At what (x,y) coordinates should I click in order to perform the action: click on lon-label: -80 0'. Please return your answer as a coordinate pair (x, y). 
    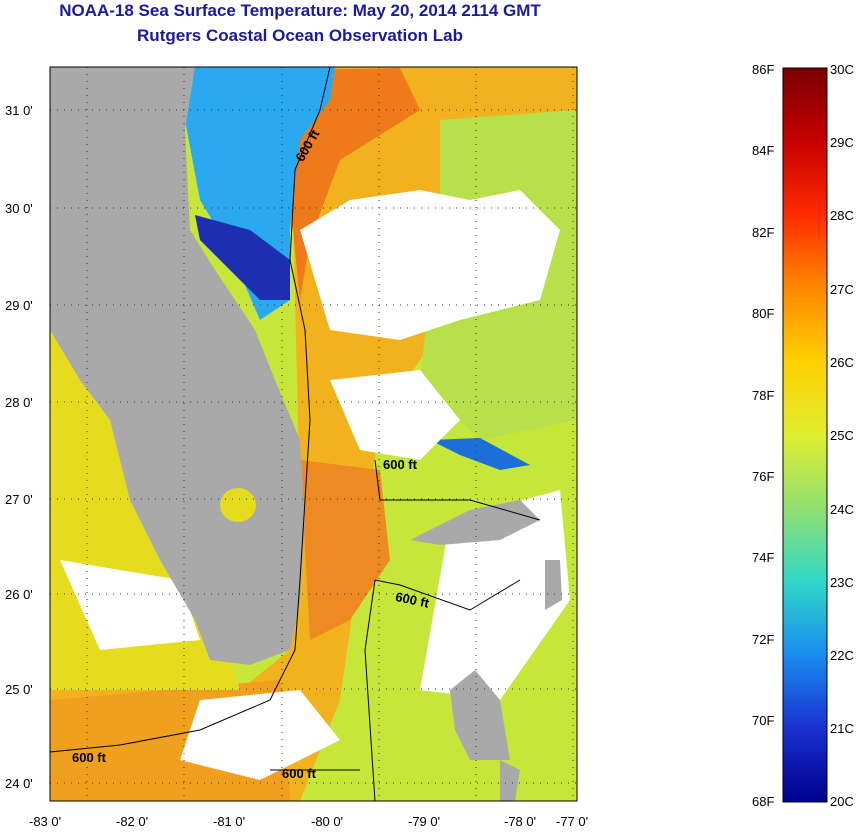
    Looking at the image, I should click on (327, 821).